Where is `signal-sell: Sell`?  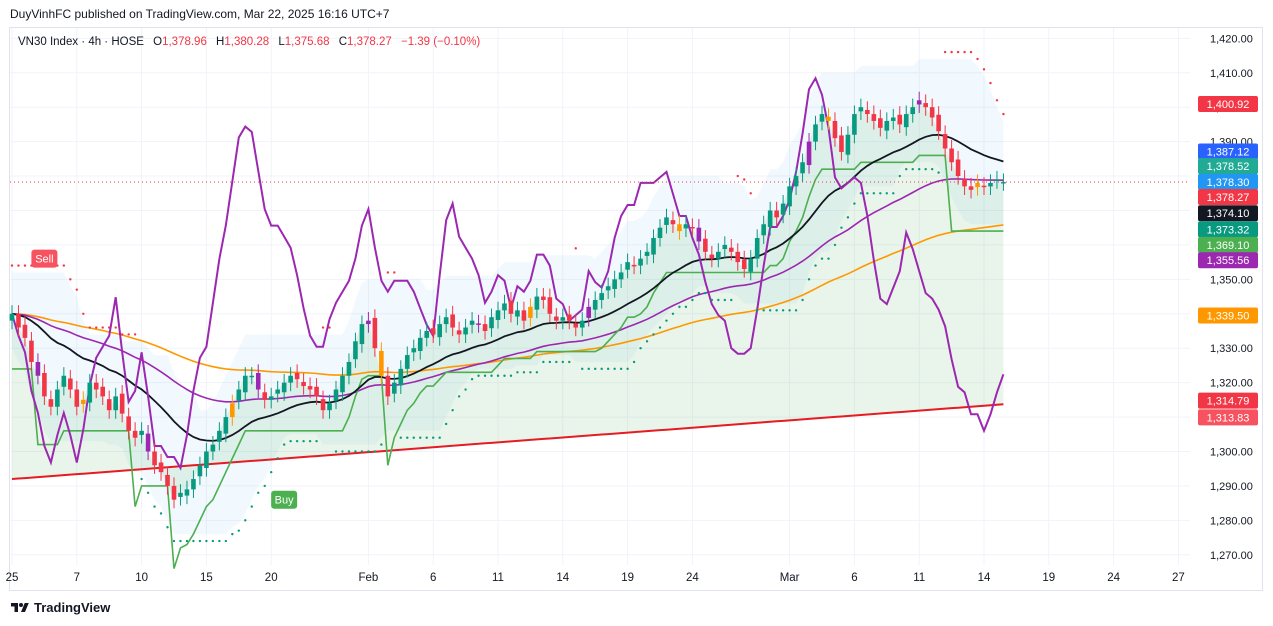 signal-sell: Sell is located at coordinates (44, 258).